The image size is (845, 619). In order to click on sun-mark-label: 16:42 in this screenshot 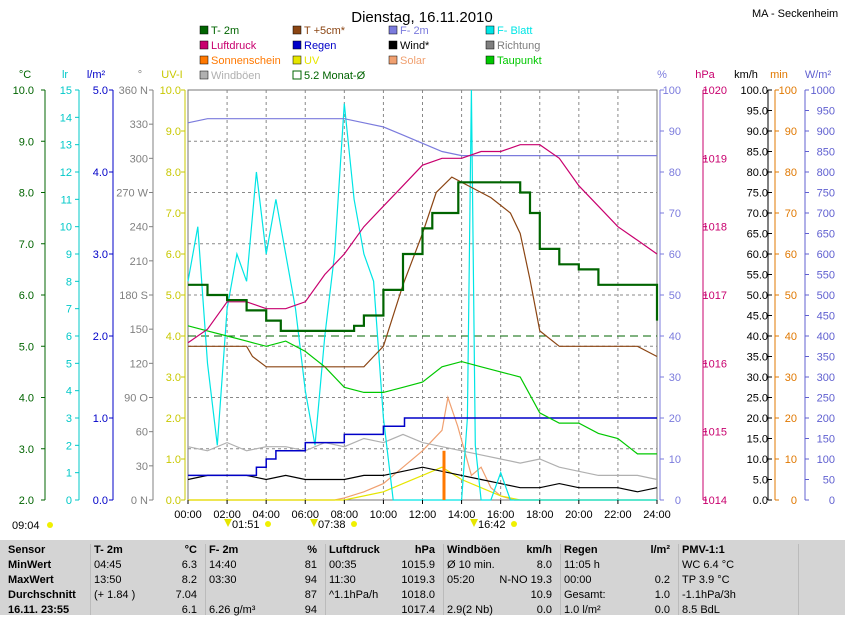, I will do `click(492, 525)`.